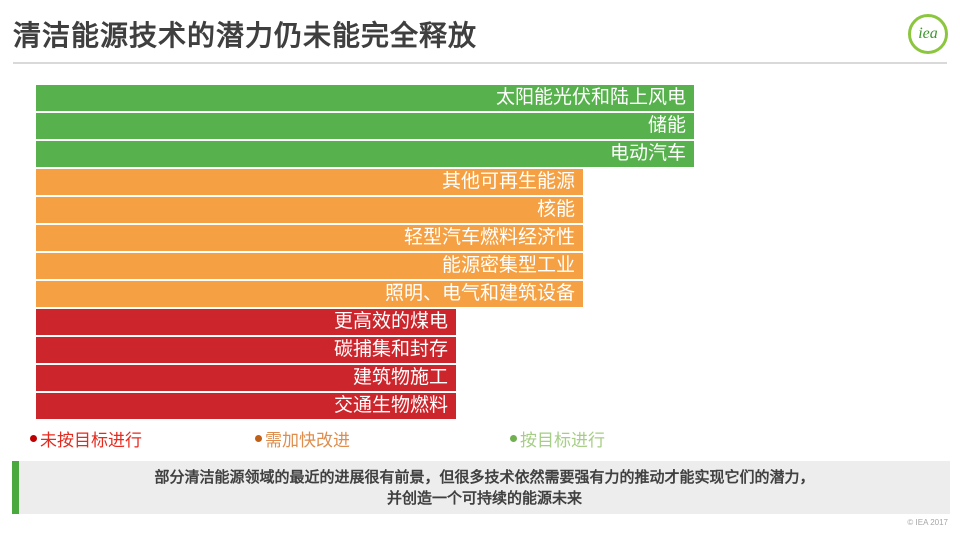 The width and height of the screenshot is (960, 540). What do you see at coordinates (480, 63) in the screenshot?
I see `title-divider` at bounding box center [480, 63].